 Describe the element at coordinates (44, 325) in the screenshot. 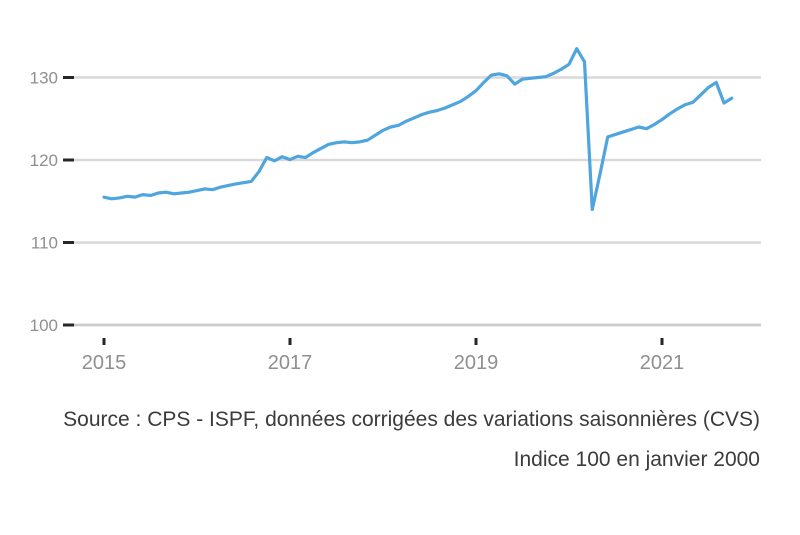

I see `y-tick-label: 100` at that location.